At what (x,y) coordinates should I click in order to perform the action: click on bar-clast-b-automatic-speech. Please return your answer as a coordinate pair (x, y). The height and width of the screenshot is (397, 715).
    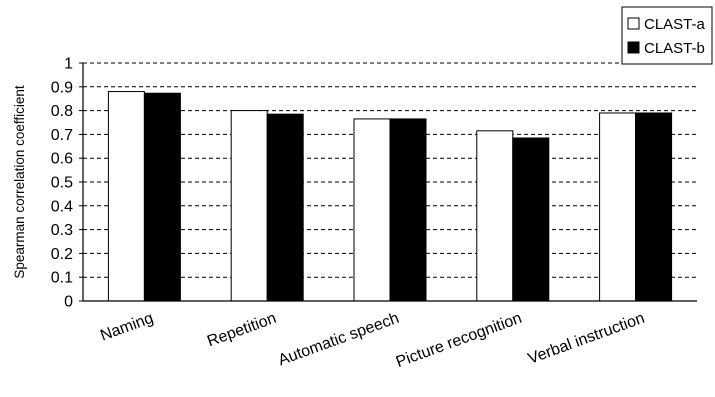
    Looking at the image, I should click on (408, 210).